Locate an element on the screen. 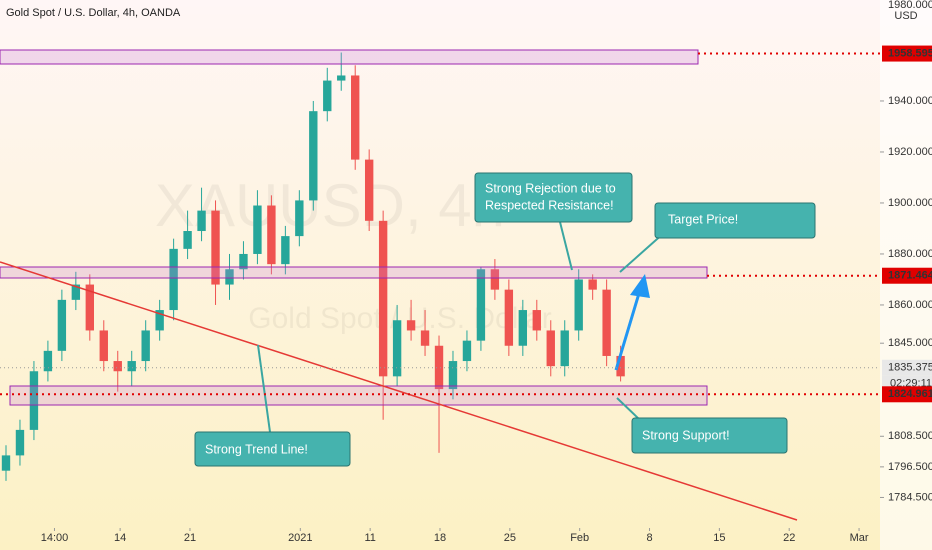  y-tick-label: 1845.000 is located at coordinates (910, 343).